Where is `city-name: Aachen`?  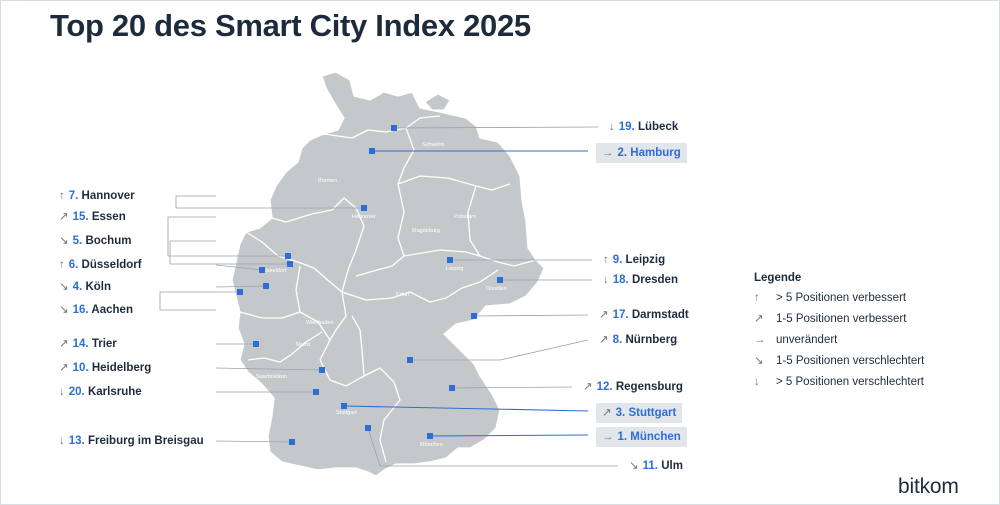 city-name: Aachen is located at coordinates (112, 310).